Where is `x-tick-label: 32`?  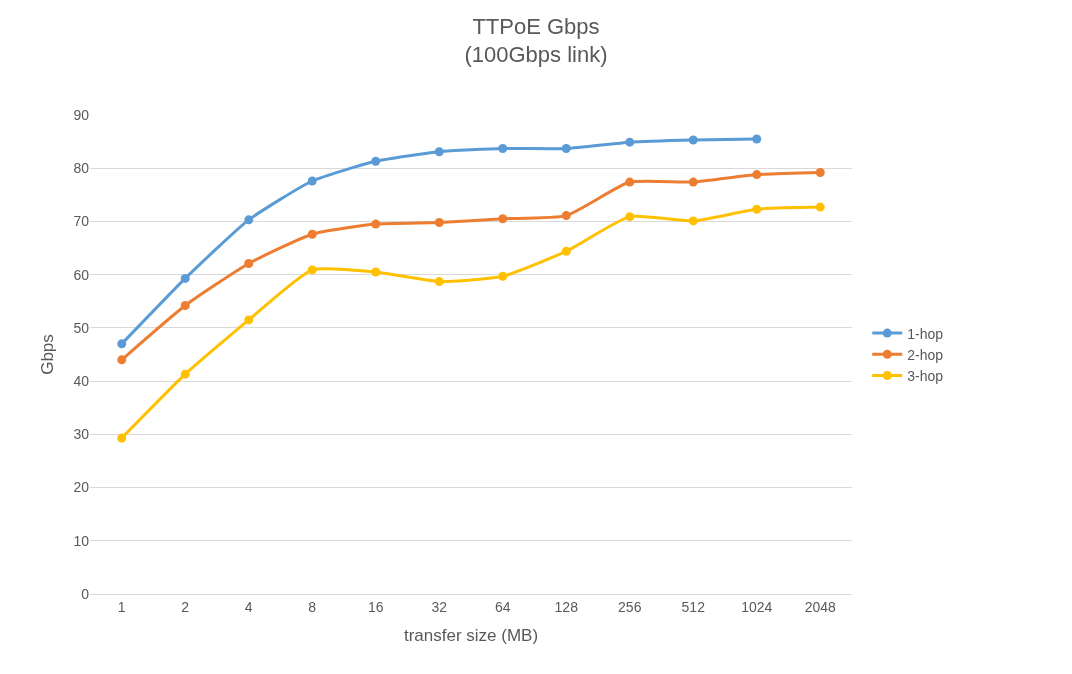 x-tick-label: 32 is located at coordinates (439, 606).